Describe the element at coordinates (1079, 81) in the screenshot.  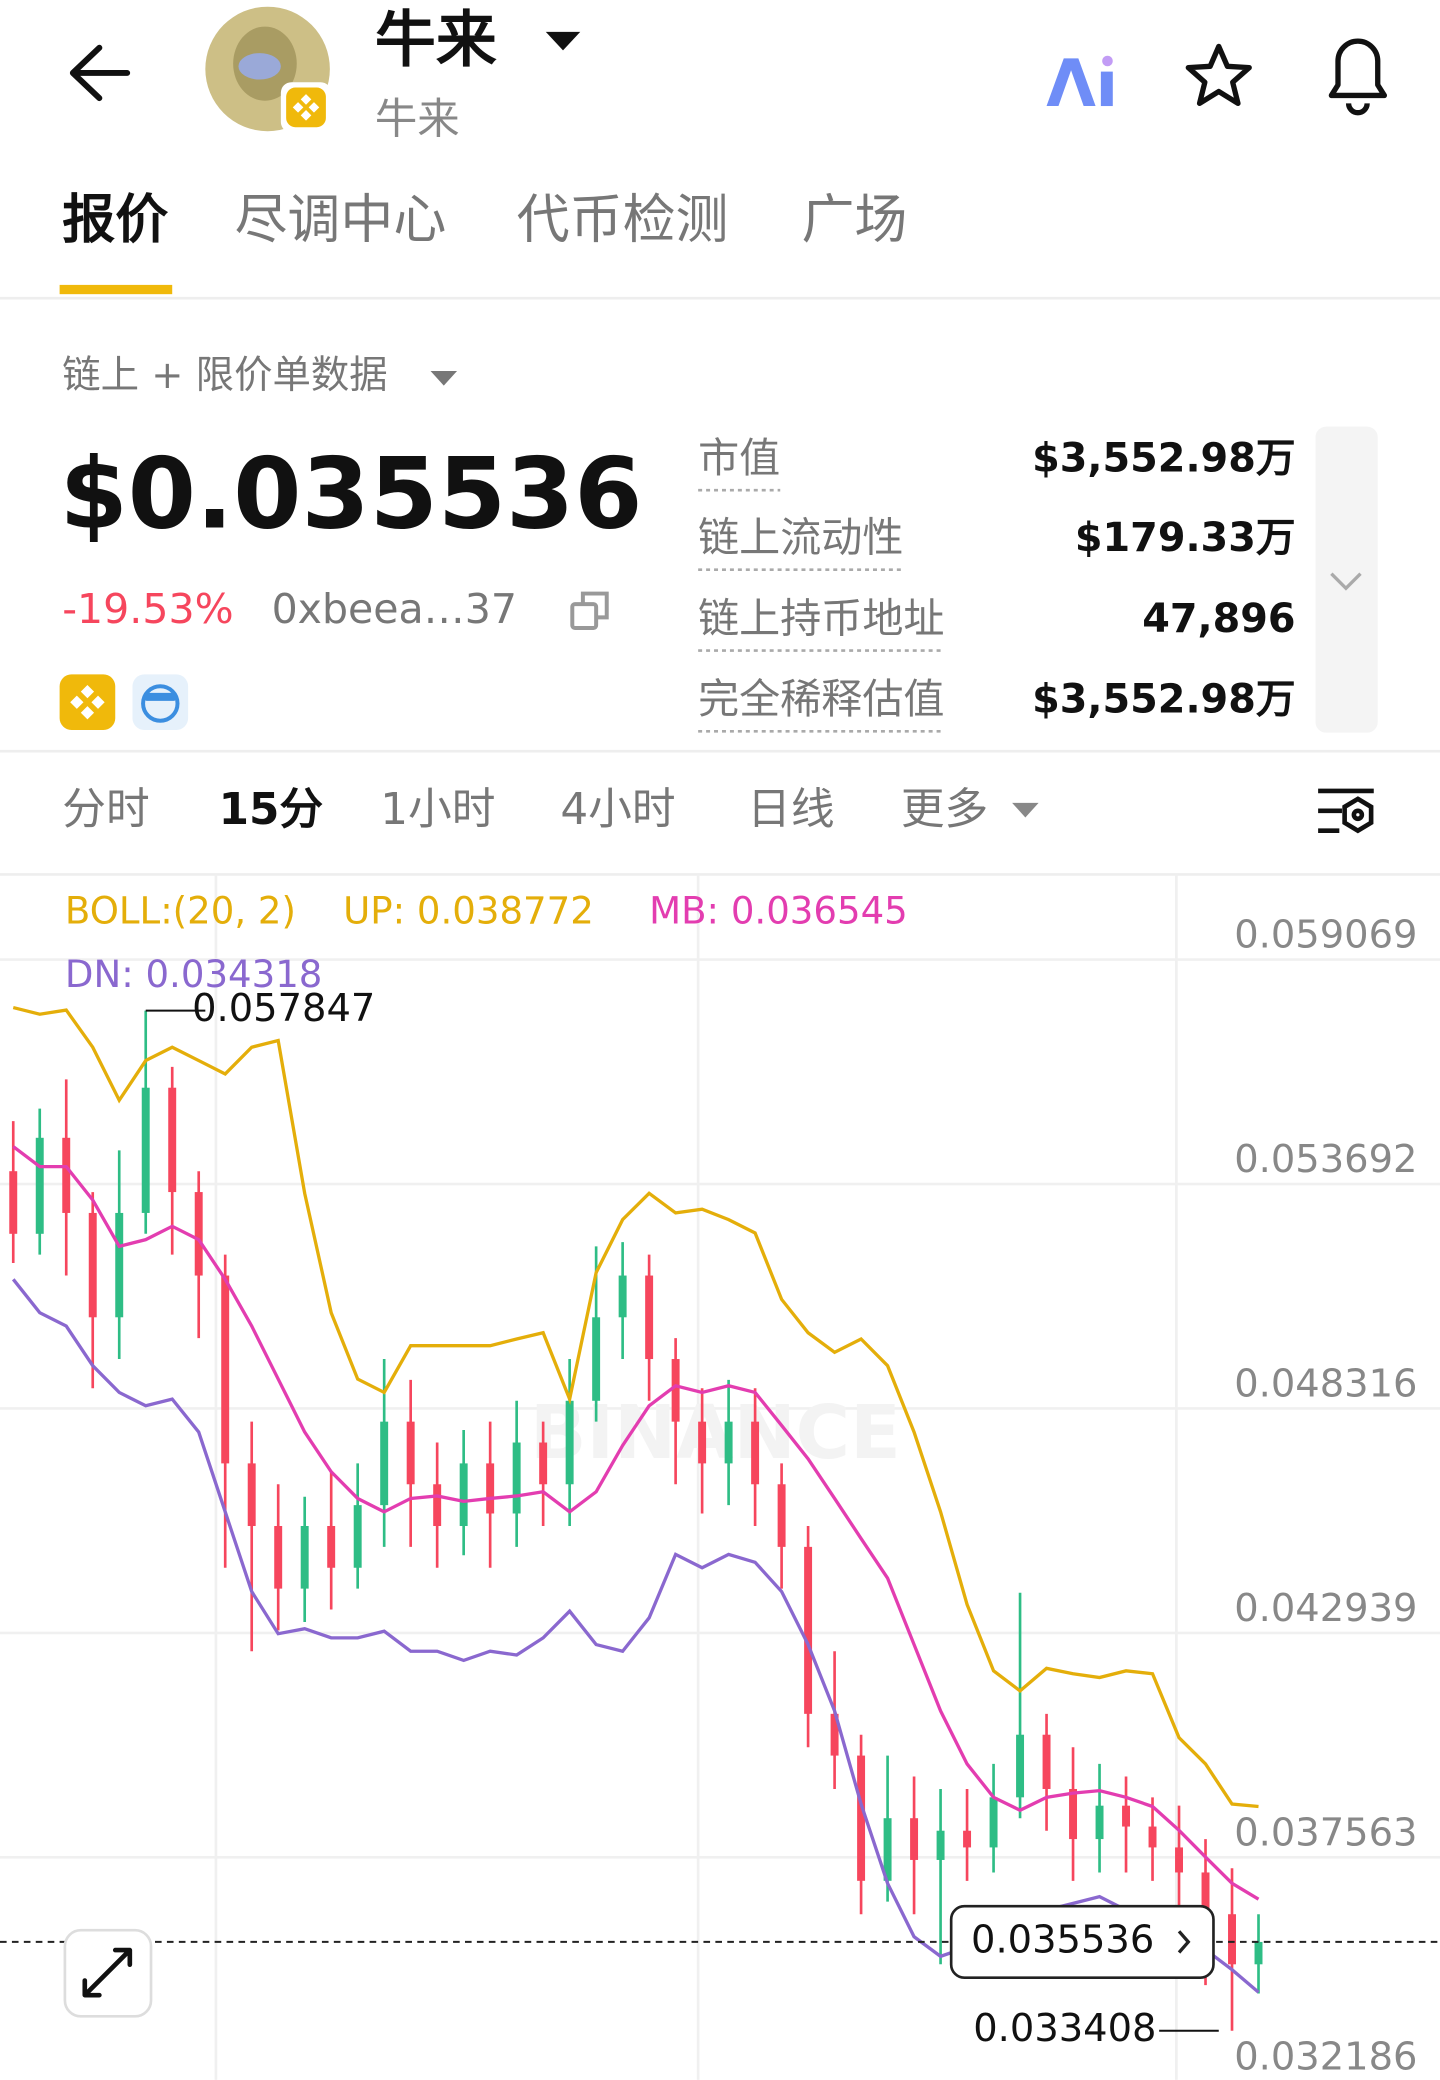
I see `ai-button` at that location.